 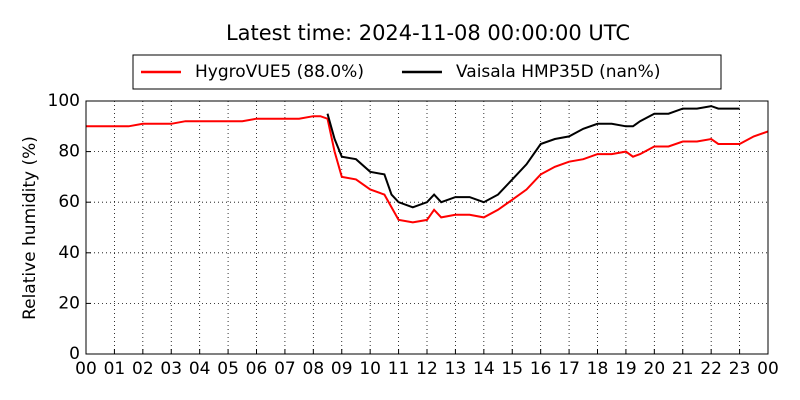 What do you see at coordinates (228, 369) in the screenshot?
I see `x-tick-label: 05` at bounding box center [228, 369].